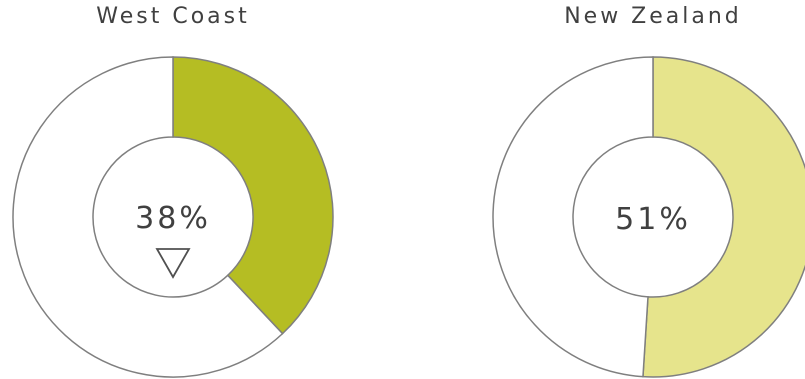  Describe the element at coordinates (173, 16) in the screenshot. I see `chart-title-west-coast: West Coast` at that location.